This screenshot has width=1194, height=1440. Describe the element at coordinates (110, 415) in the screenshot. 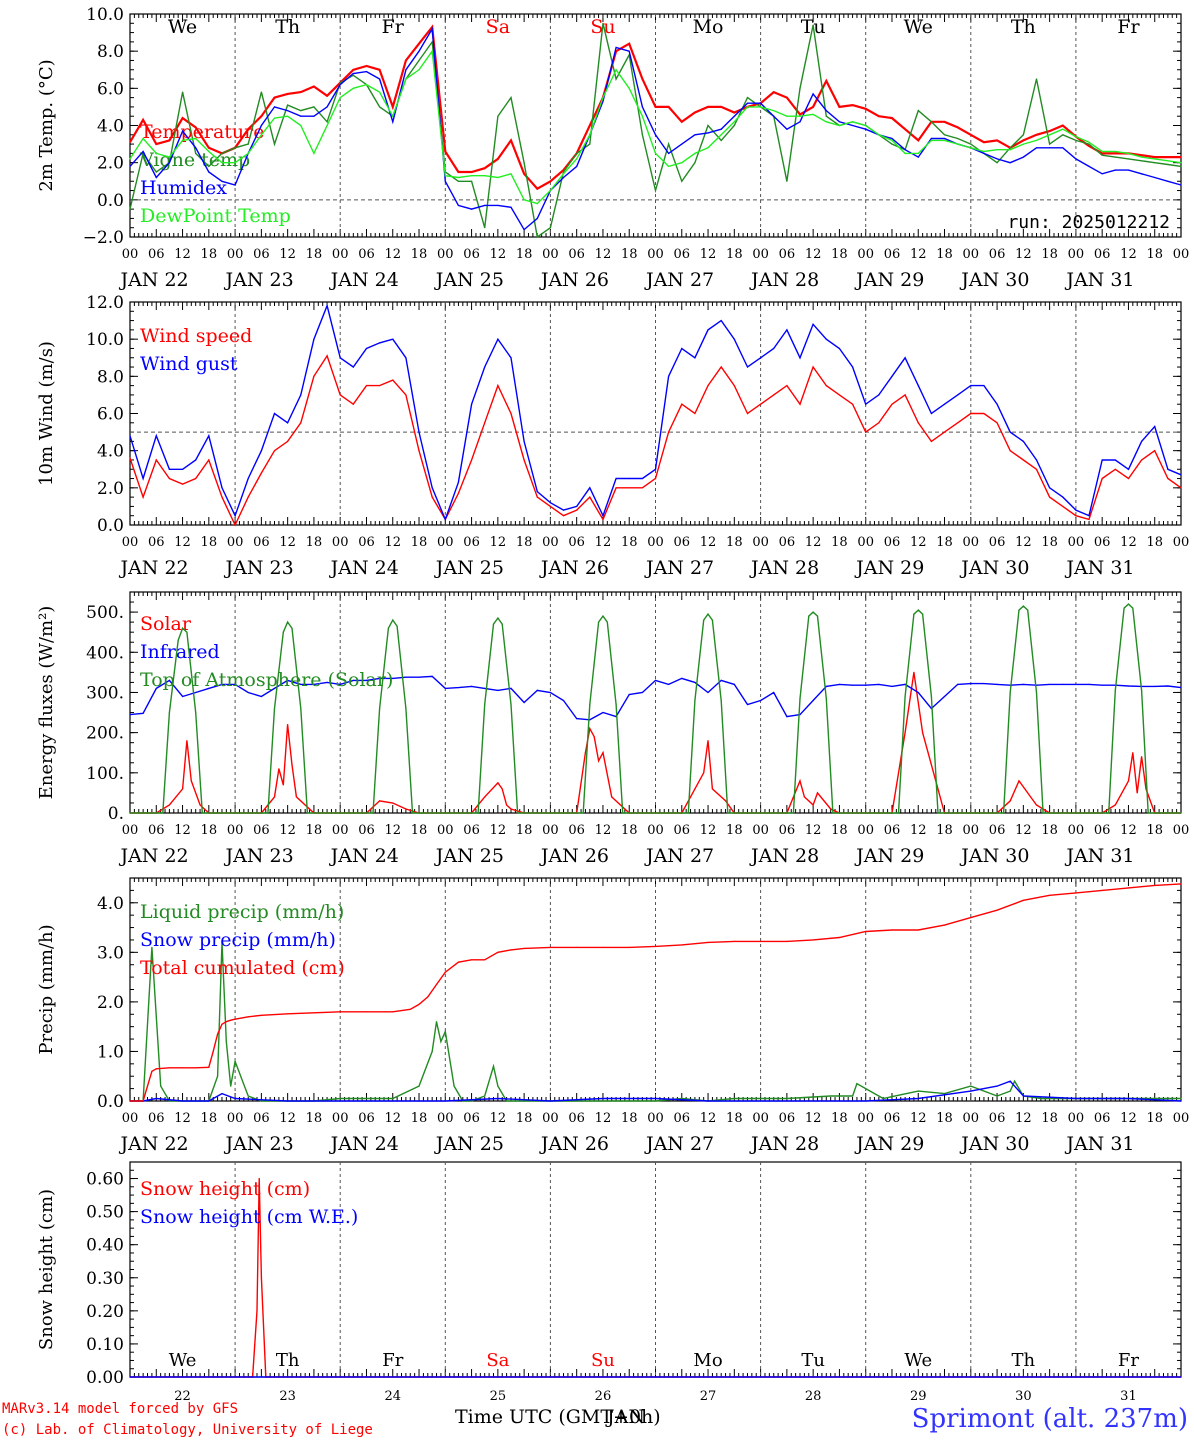

I see `y-tick-label: 6.0` at that location.